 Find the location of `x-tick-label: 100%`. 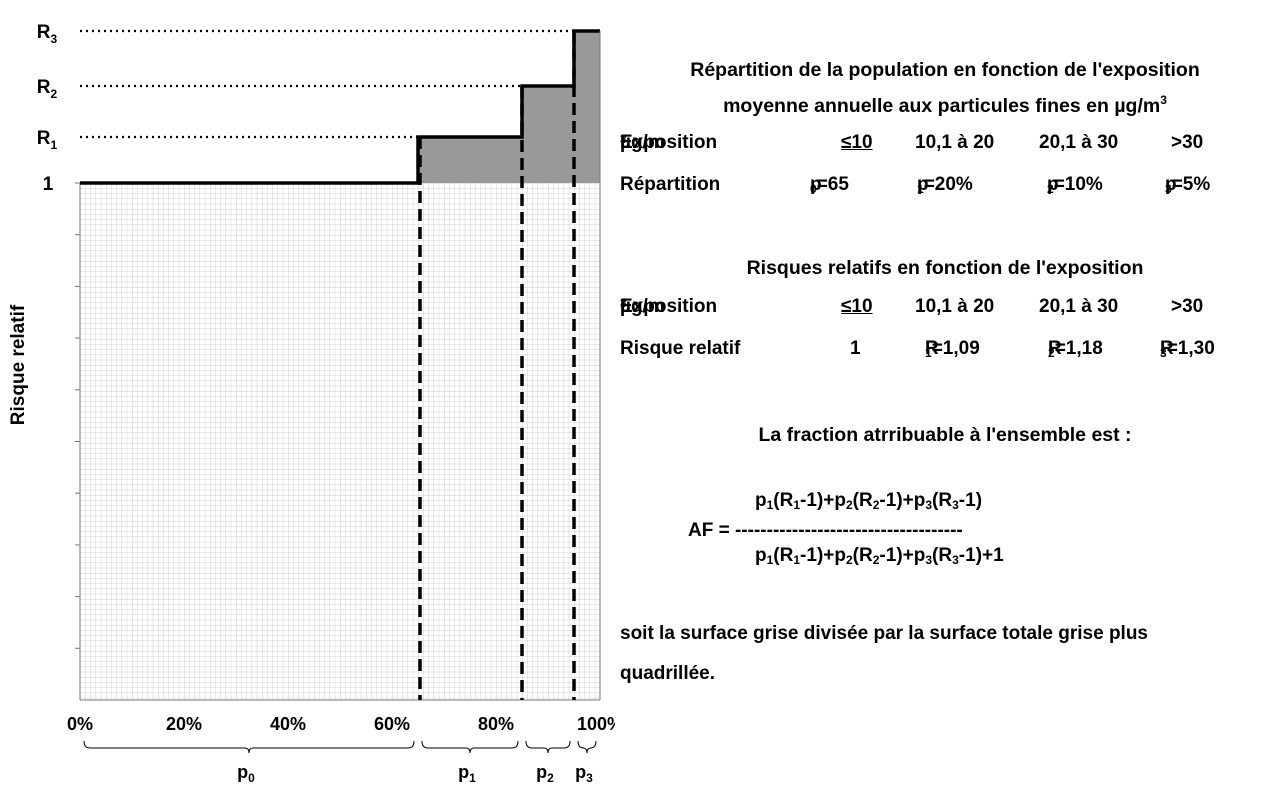

x-tick-label: 100% is located at coordinates (596, 724).